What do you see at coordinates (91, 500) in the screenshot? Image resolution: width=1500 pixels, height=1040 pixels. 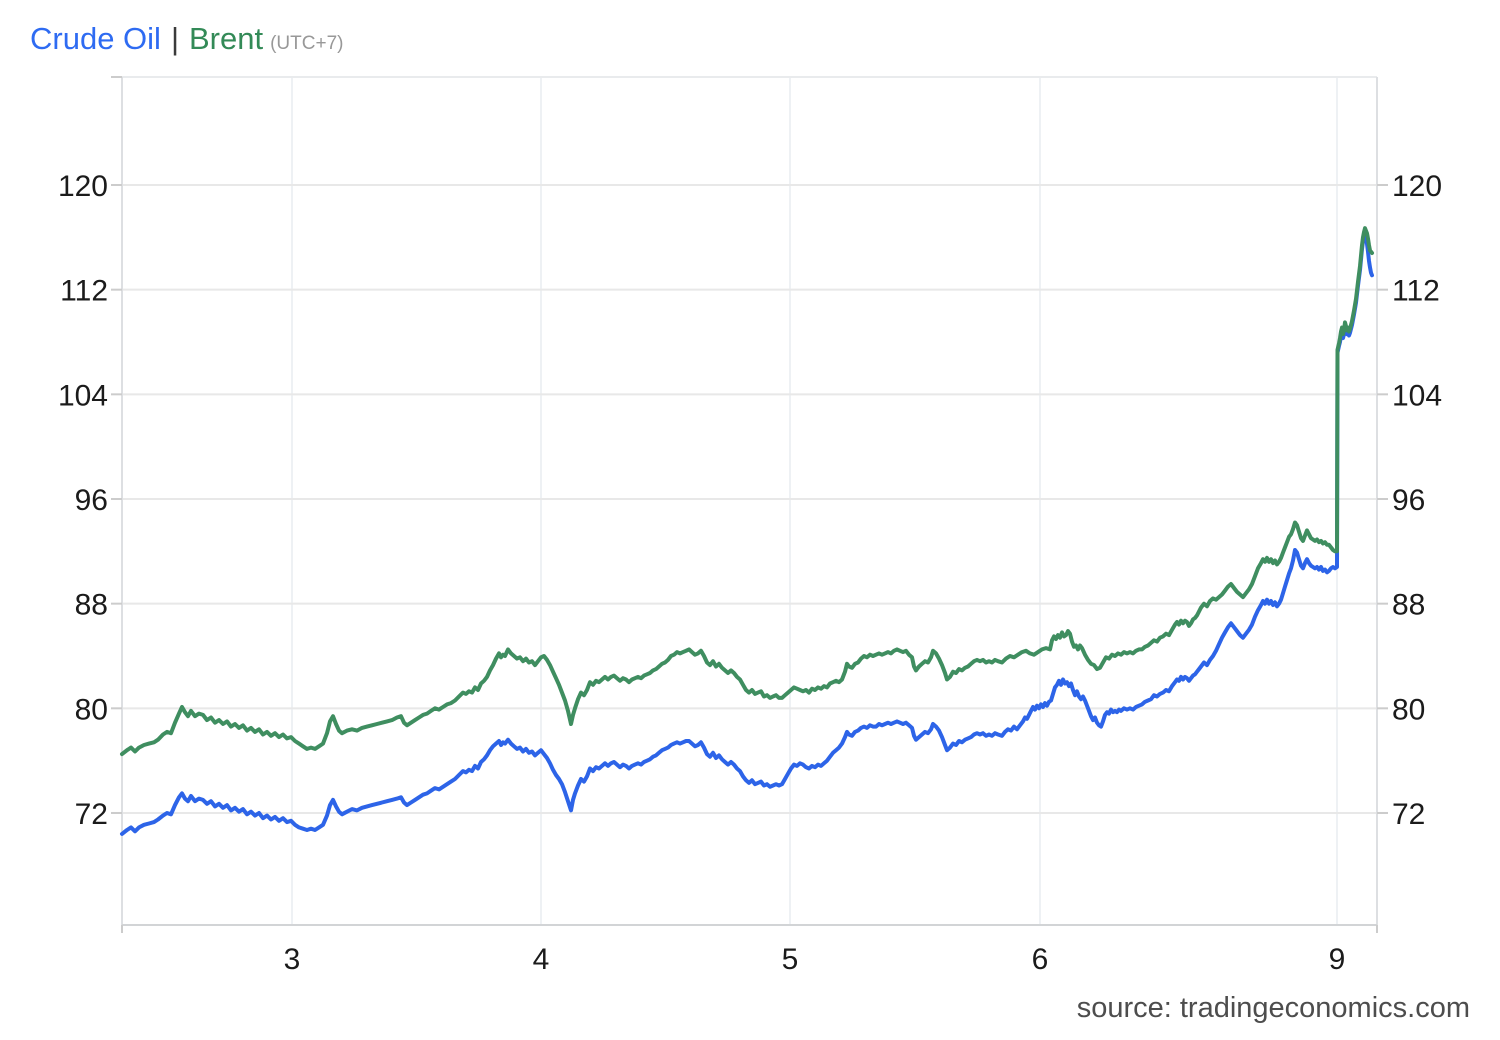 I see `y-axis-label-left: 96` at bounding box center [91, 500].